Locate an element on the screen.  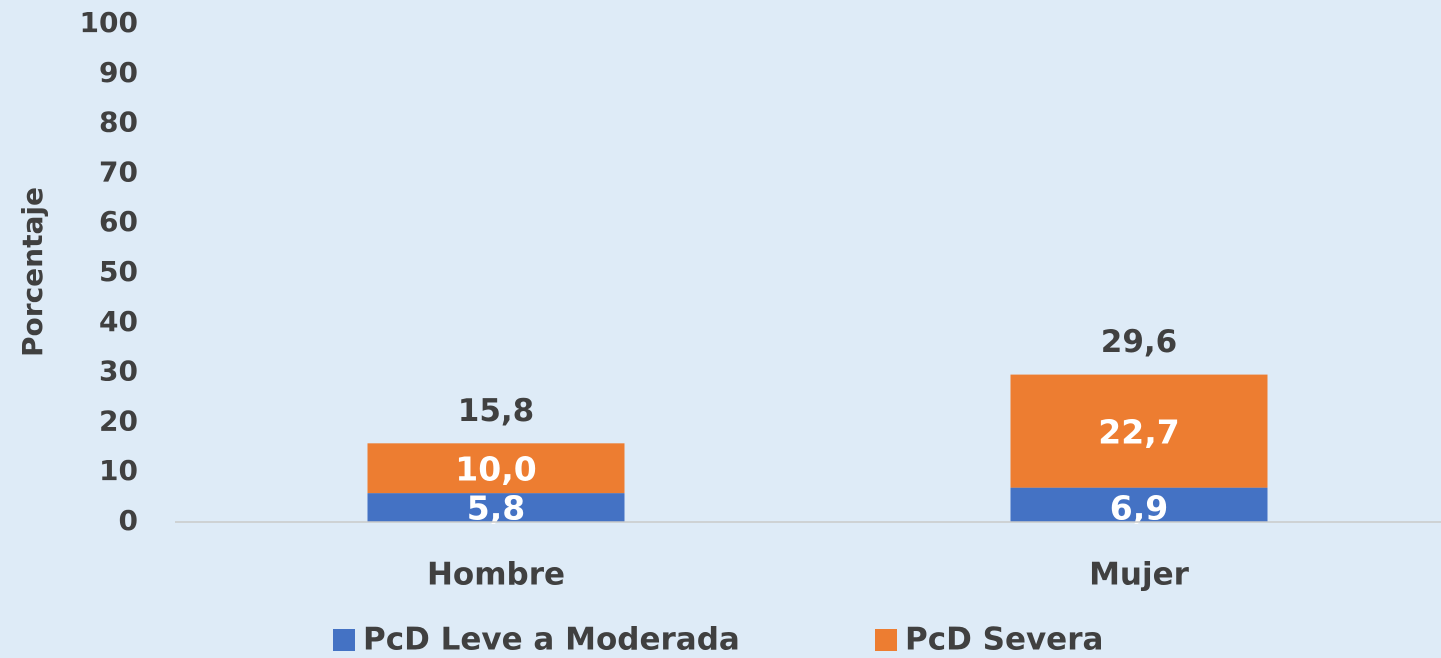
y-tick-label: 10 is located at coordinates (118, 470).